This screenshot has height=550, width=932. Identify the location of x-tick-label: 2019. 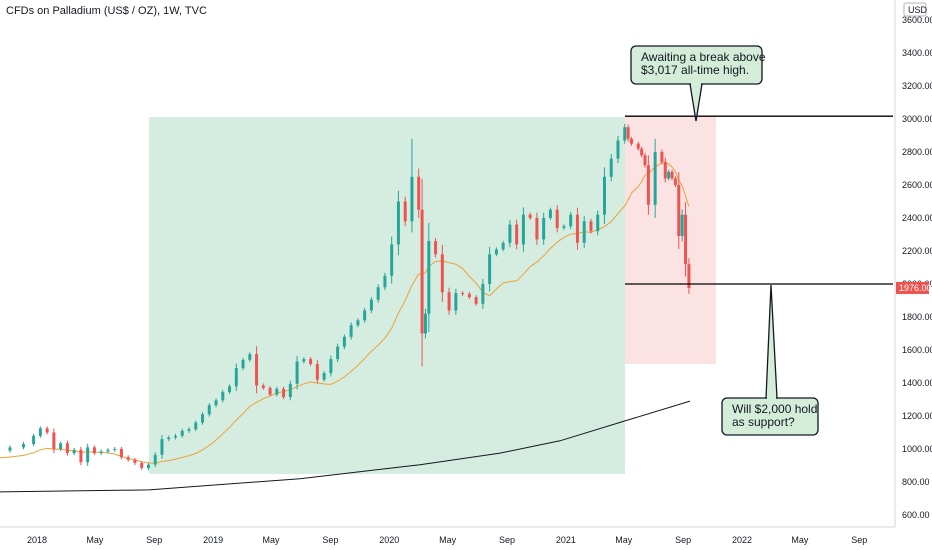
(213, 540).